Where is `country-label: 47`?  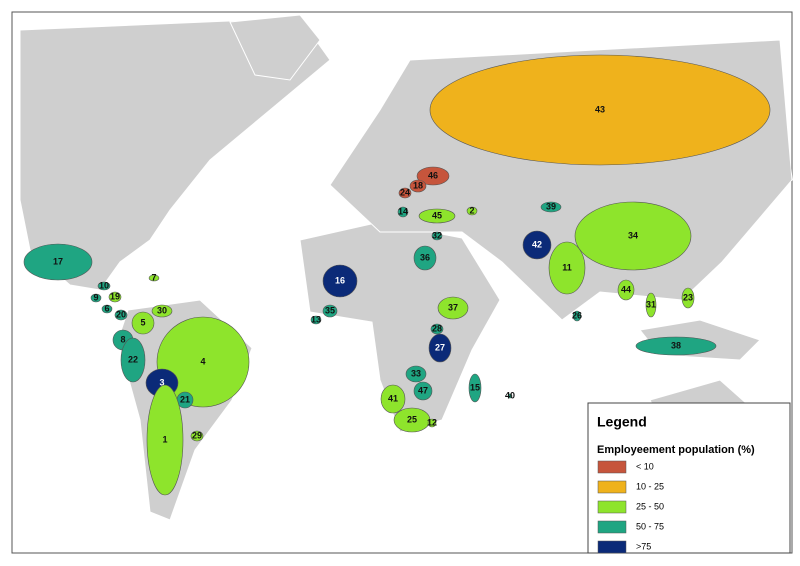 country-label: 47 is located at coordinates (423, 390).